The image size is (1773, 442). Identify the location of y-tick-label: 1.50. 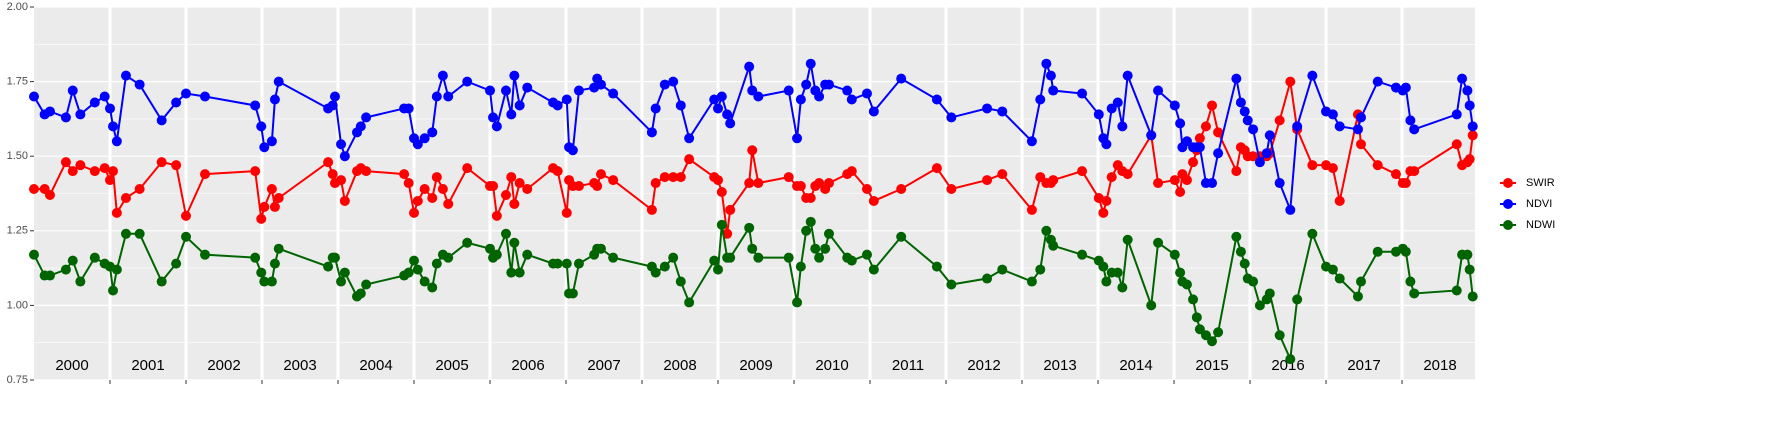
(17, 156).